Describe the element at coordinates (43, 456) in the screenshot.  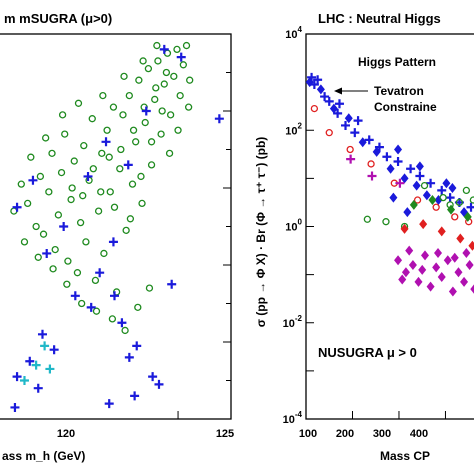
I see `left-x-axis-label: ass m_h (GeV)` at that location.